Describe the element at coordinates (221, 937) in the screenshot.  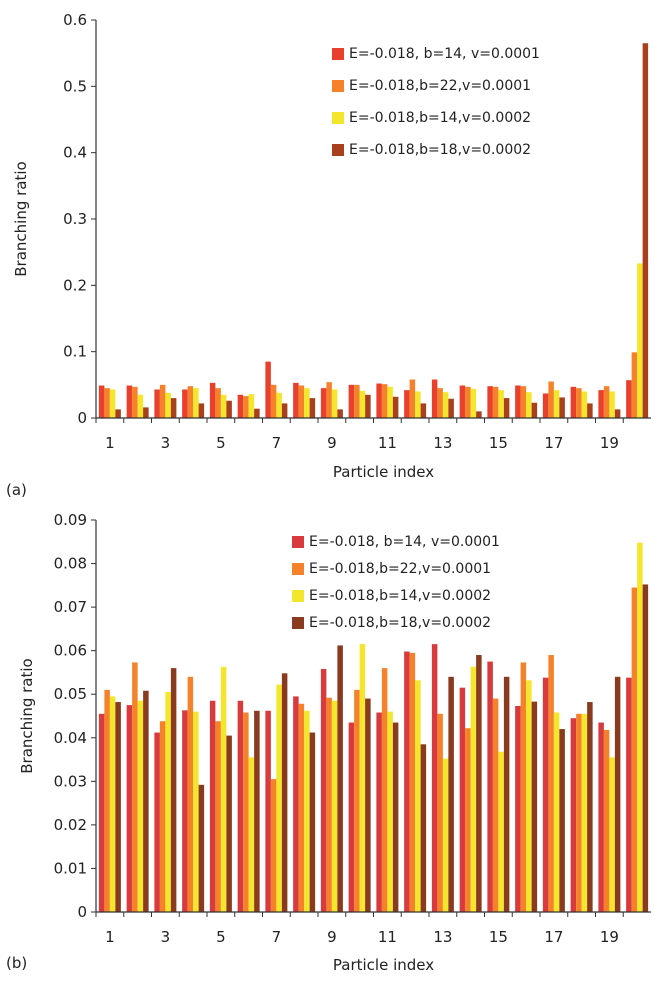
I see `x-tick-label: 5` at that location.